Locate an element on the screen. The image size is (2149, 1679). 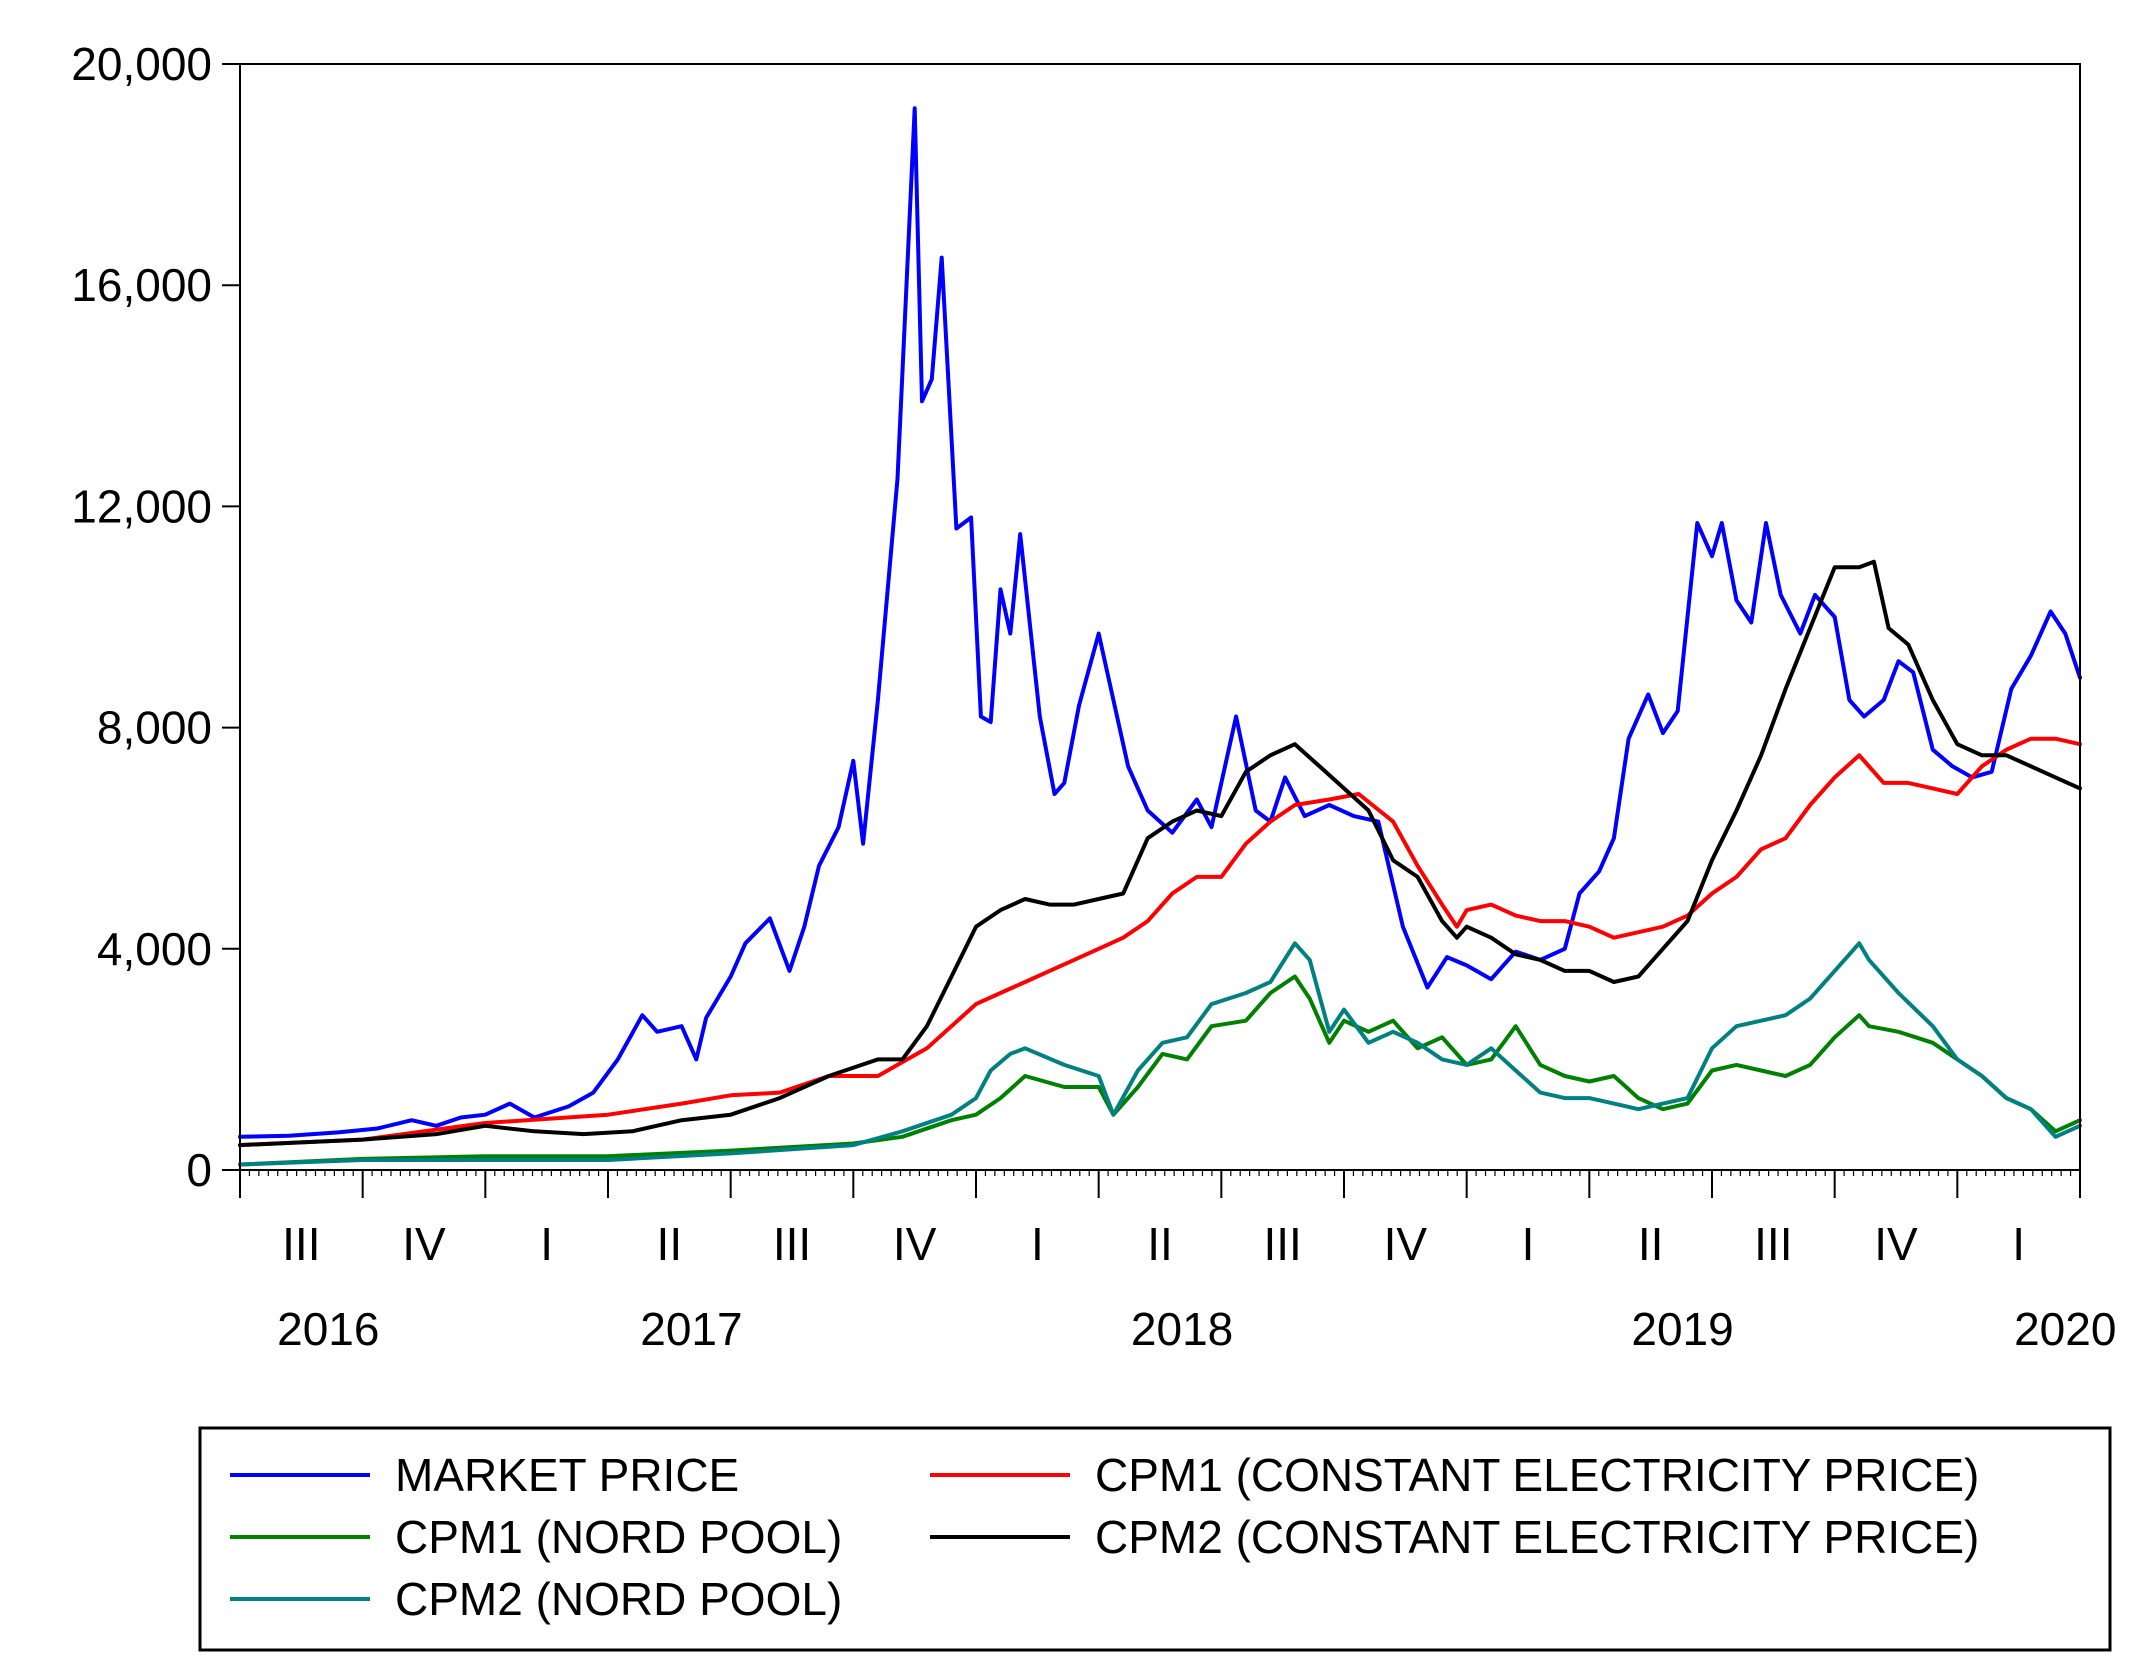
y-tick-label: 12,000 is located at coordinates (141, 506).